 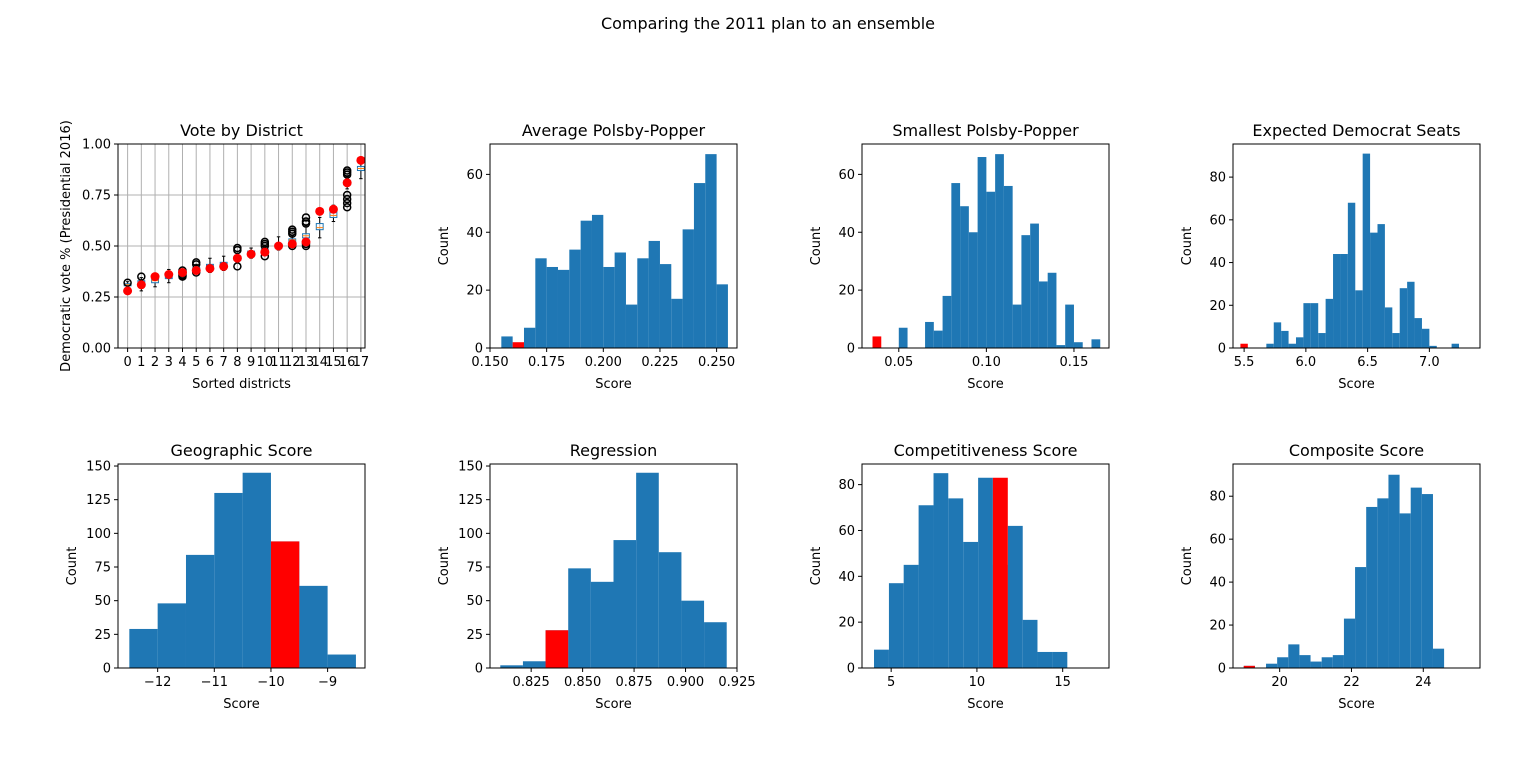 What do you see at coordinates (169, 362) in the screenshot?
I see `x-tick-label: 3` at bounding box center [169, 362].